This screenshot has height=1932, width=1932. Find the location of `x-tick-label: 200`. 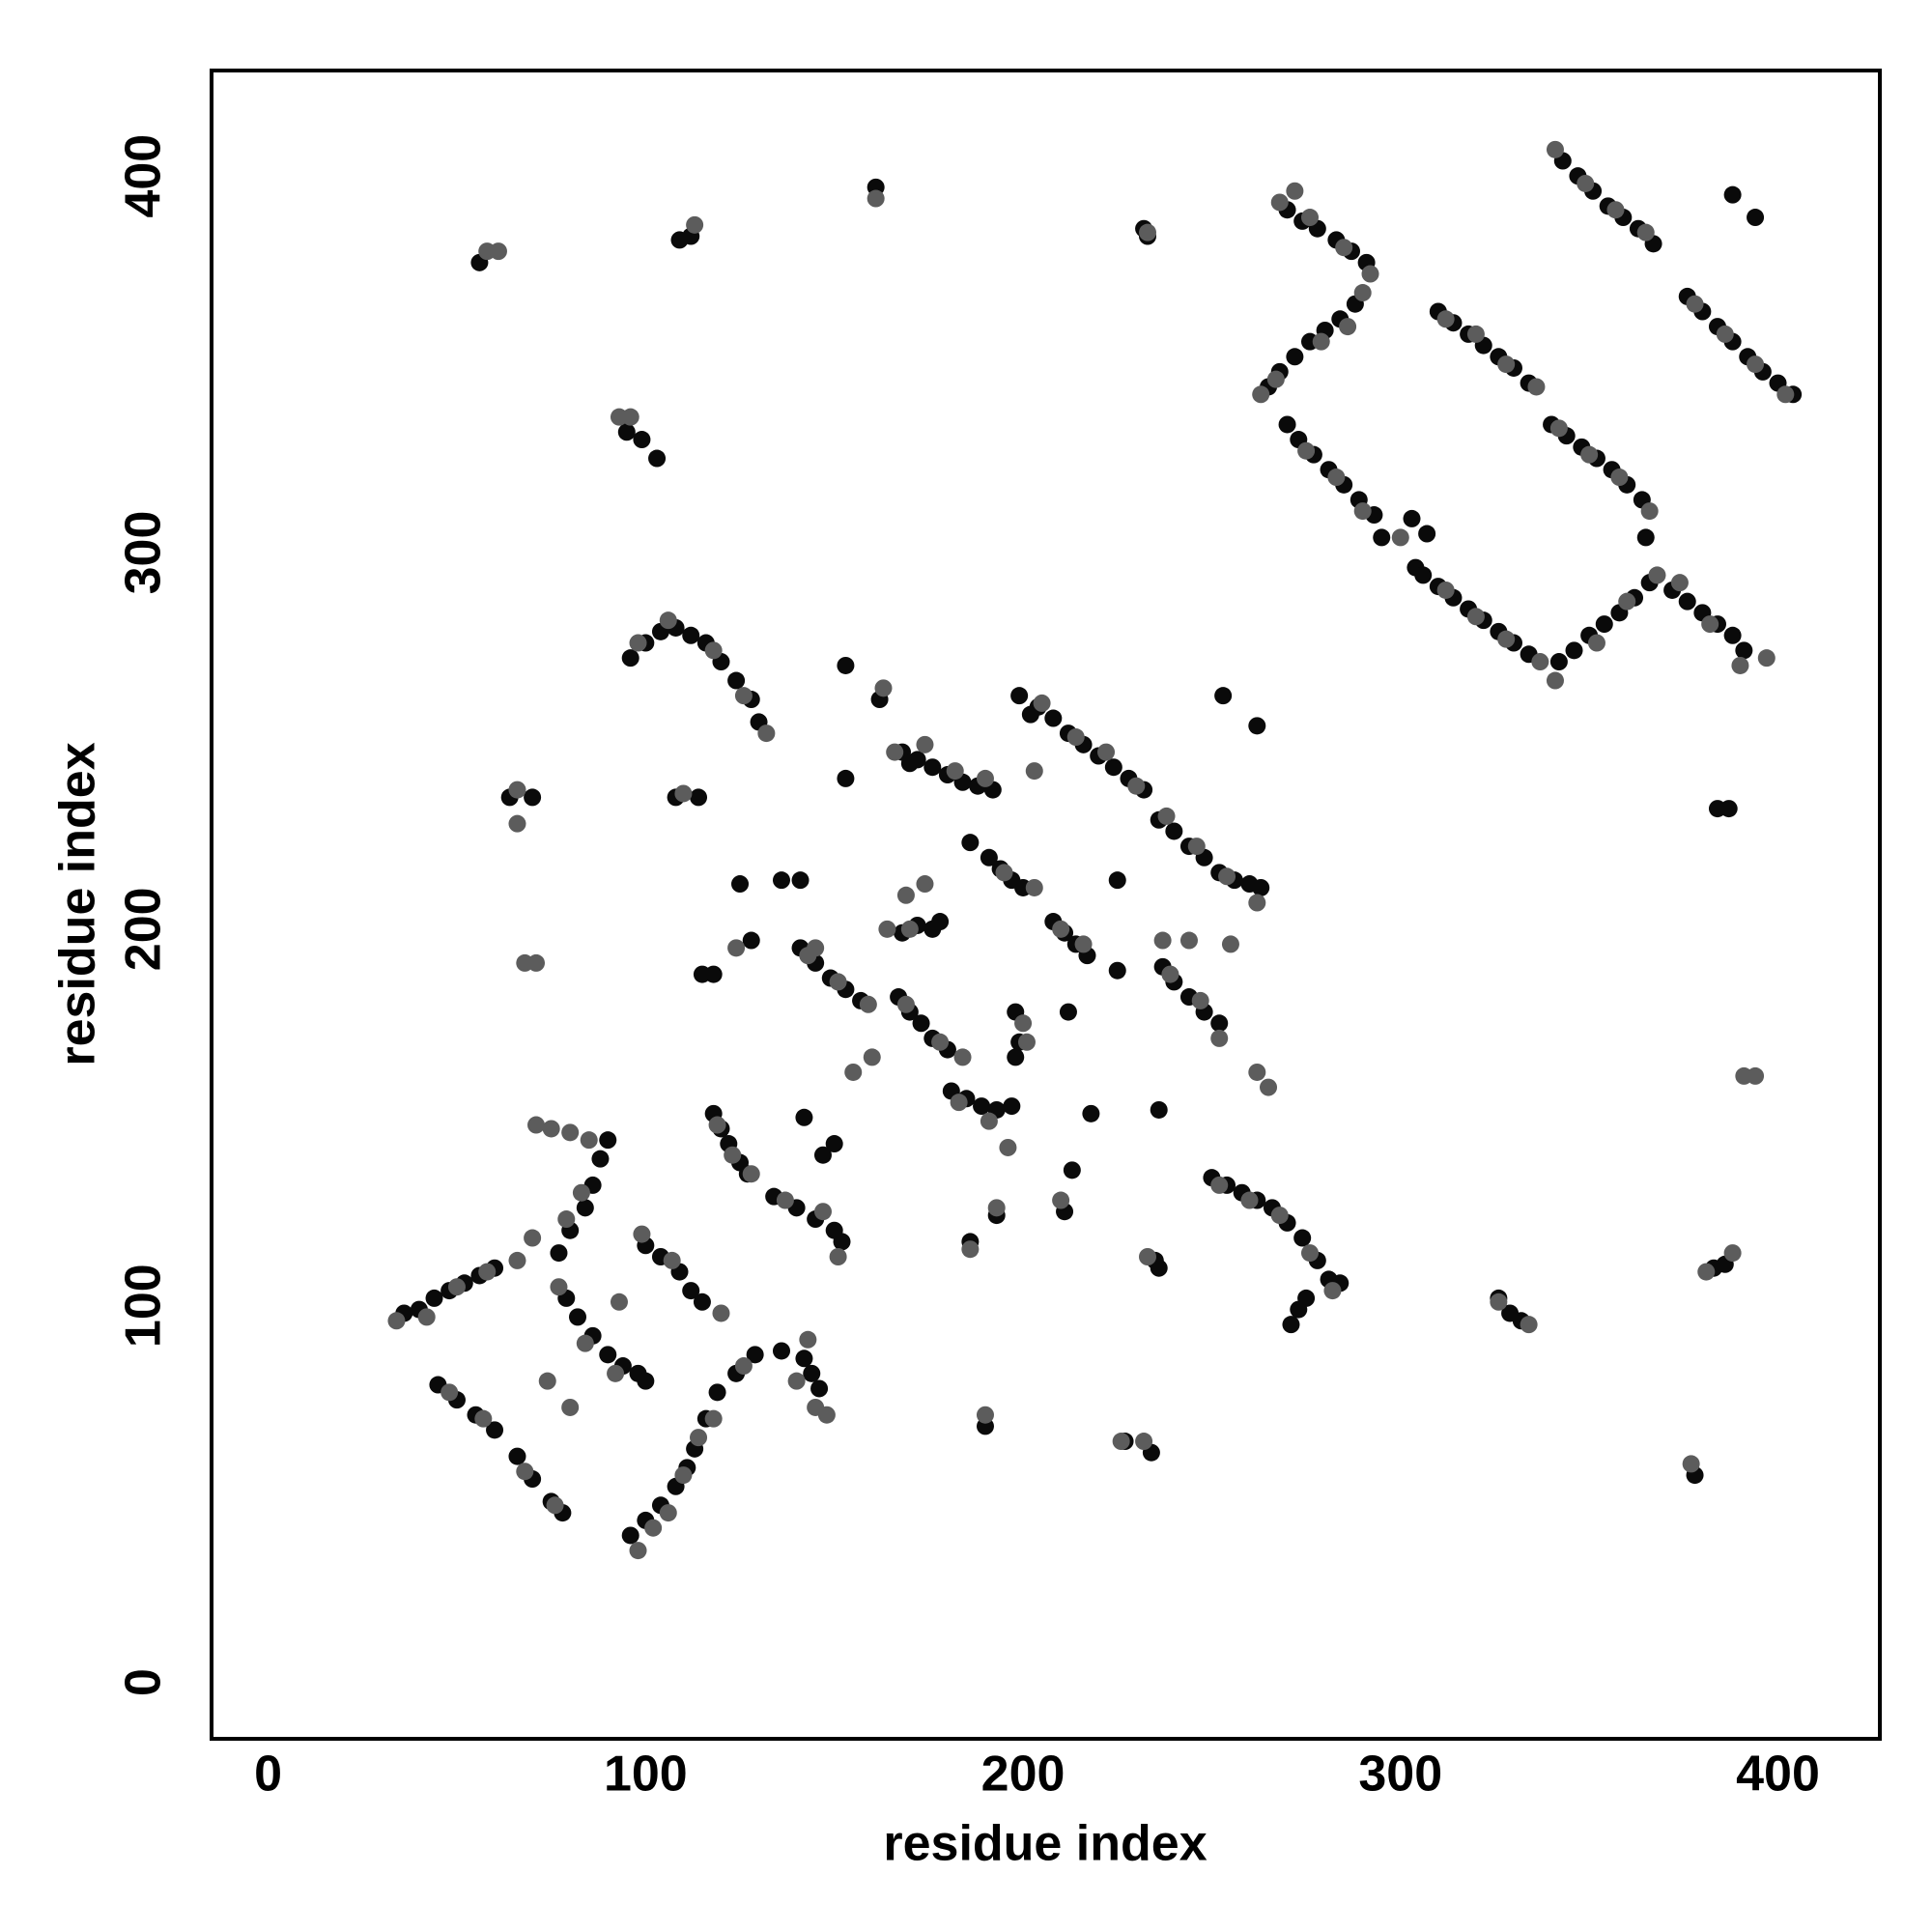

x-tick-label: 200 is located at coordinates (1023, 1775).